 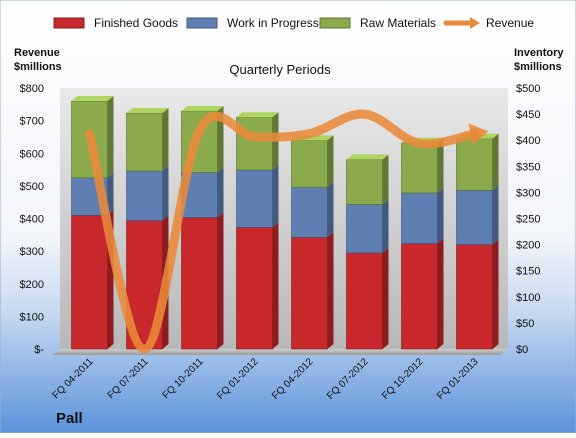 What do you see at coordinates (478, 134) in the screenshot?
I see `revenue-arrow-head` at bounding box center [478, 134].